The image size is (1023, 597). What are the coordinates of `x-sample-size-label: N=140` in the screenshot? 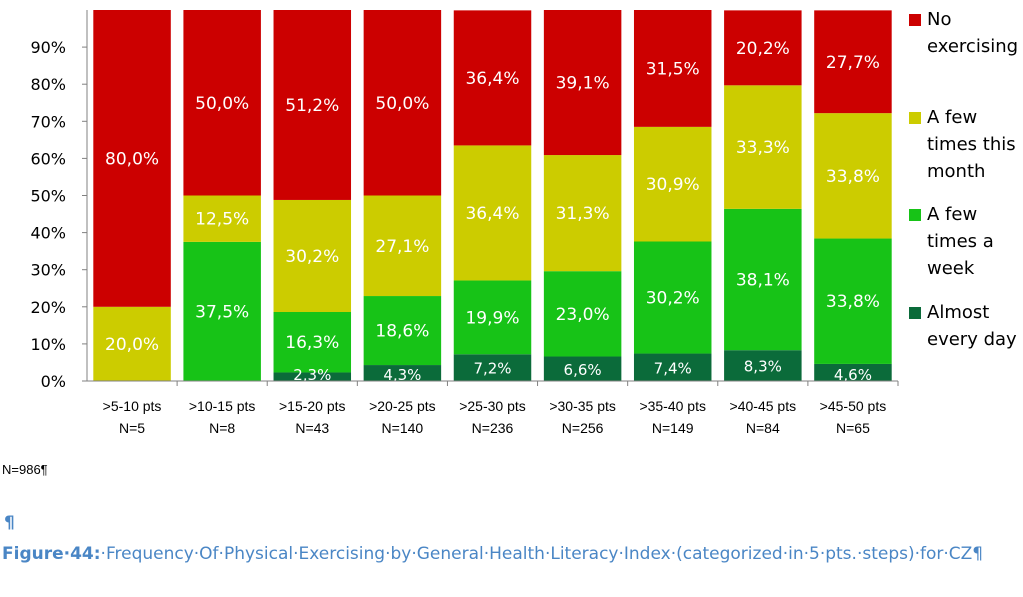 It's located at (403, 428).